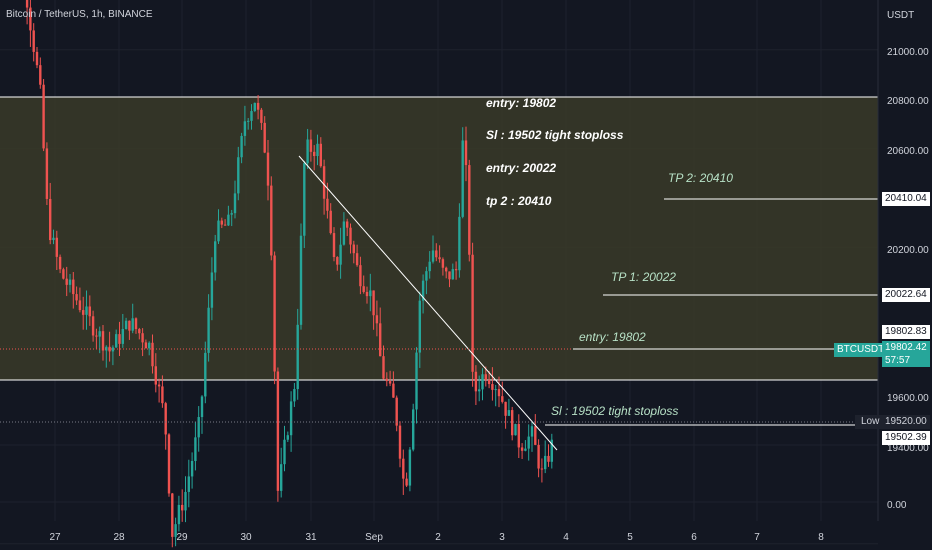  I want to click on price-tick-label: 19600.00, so click(908, 398).